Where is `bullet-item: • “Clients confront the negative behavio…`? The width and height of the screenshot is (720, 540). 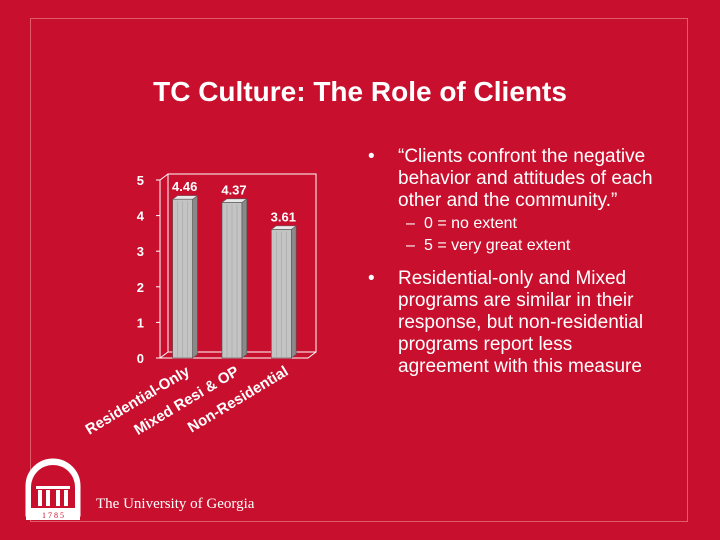 bullet-item: • “Clients confront the negative behavio… is located at coordinates (518, 179).